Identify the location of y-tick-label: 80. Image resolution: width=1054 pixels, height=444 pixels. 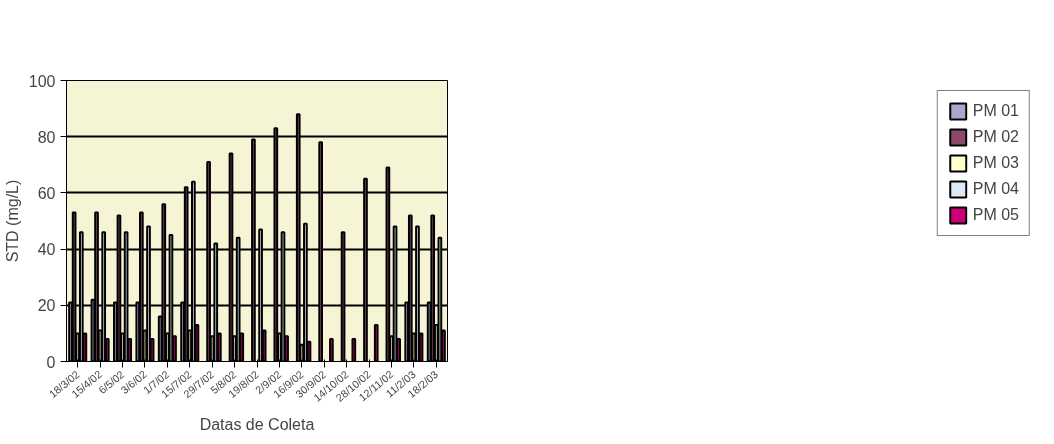
(46, 137).